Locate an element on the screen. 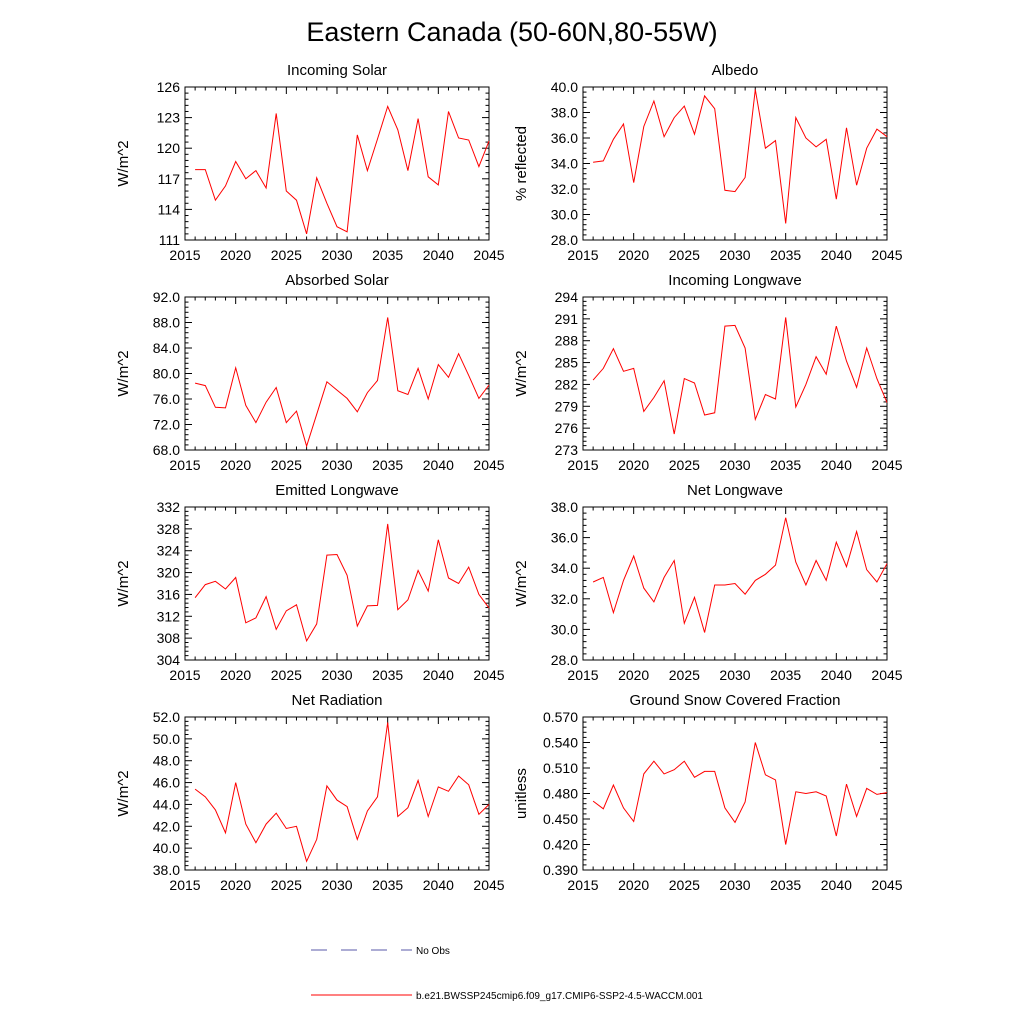  y-tick-label: 92.0 is located at coordinates (166, 297).